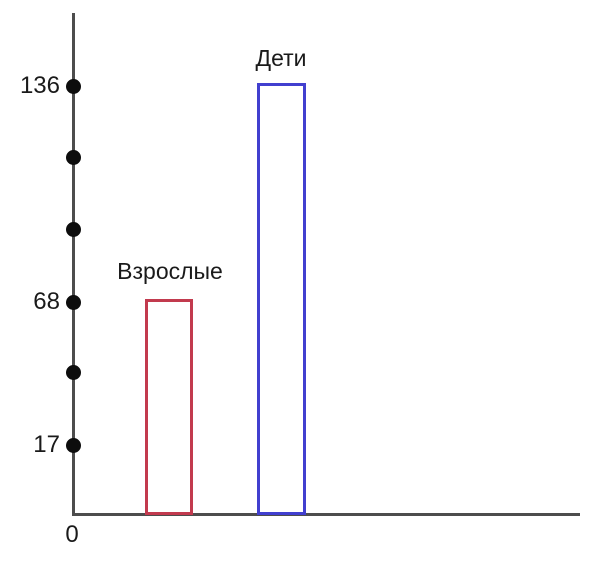 The image size is (600, 566). What do you see at coordinates (46, 444) in the screenshot?
I see `y-tick-label-17: 17` at bounding box center [46, 444].